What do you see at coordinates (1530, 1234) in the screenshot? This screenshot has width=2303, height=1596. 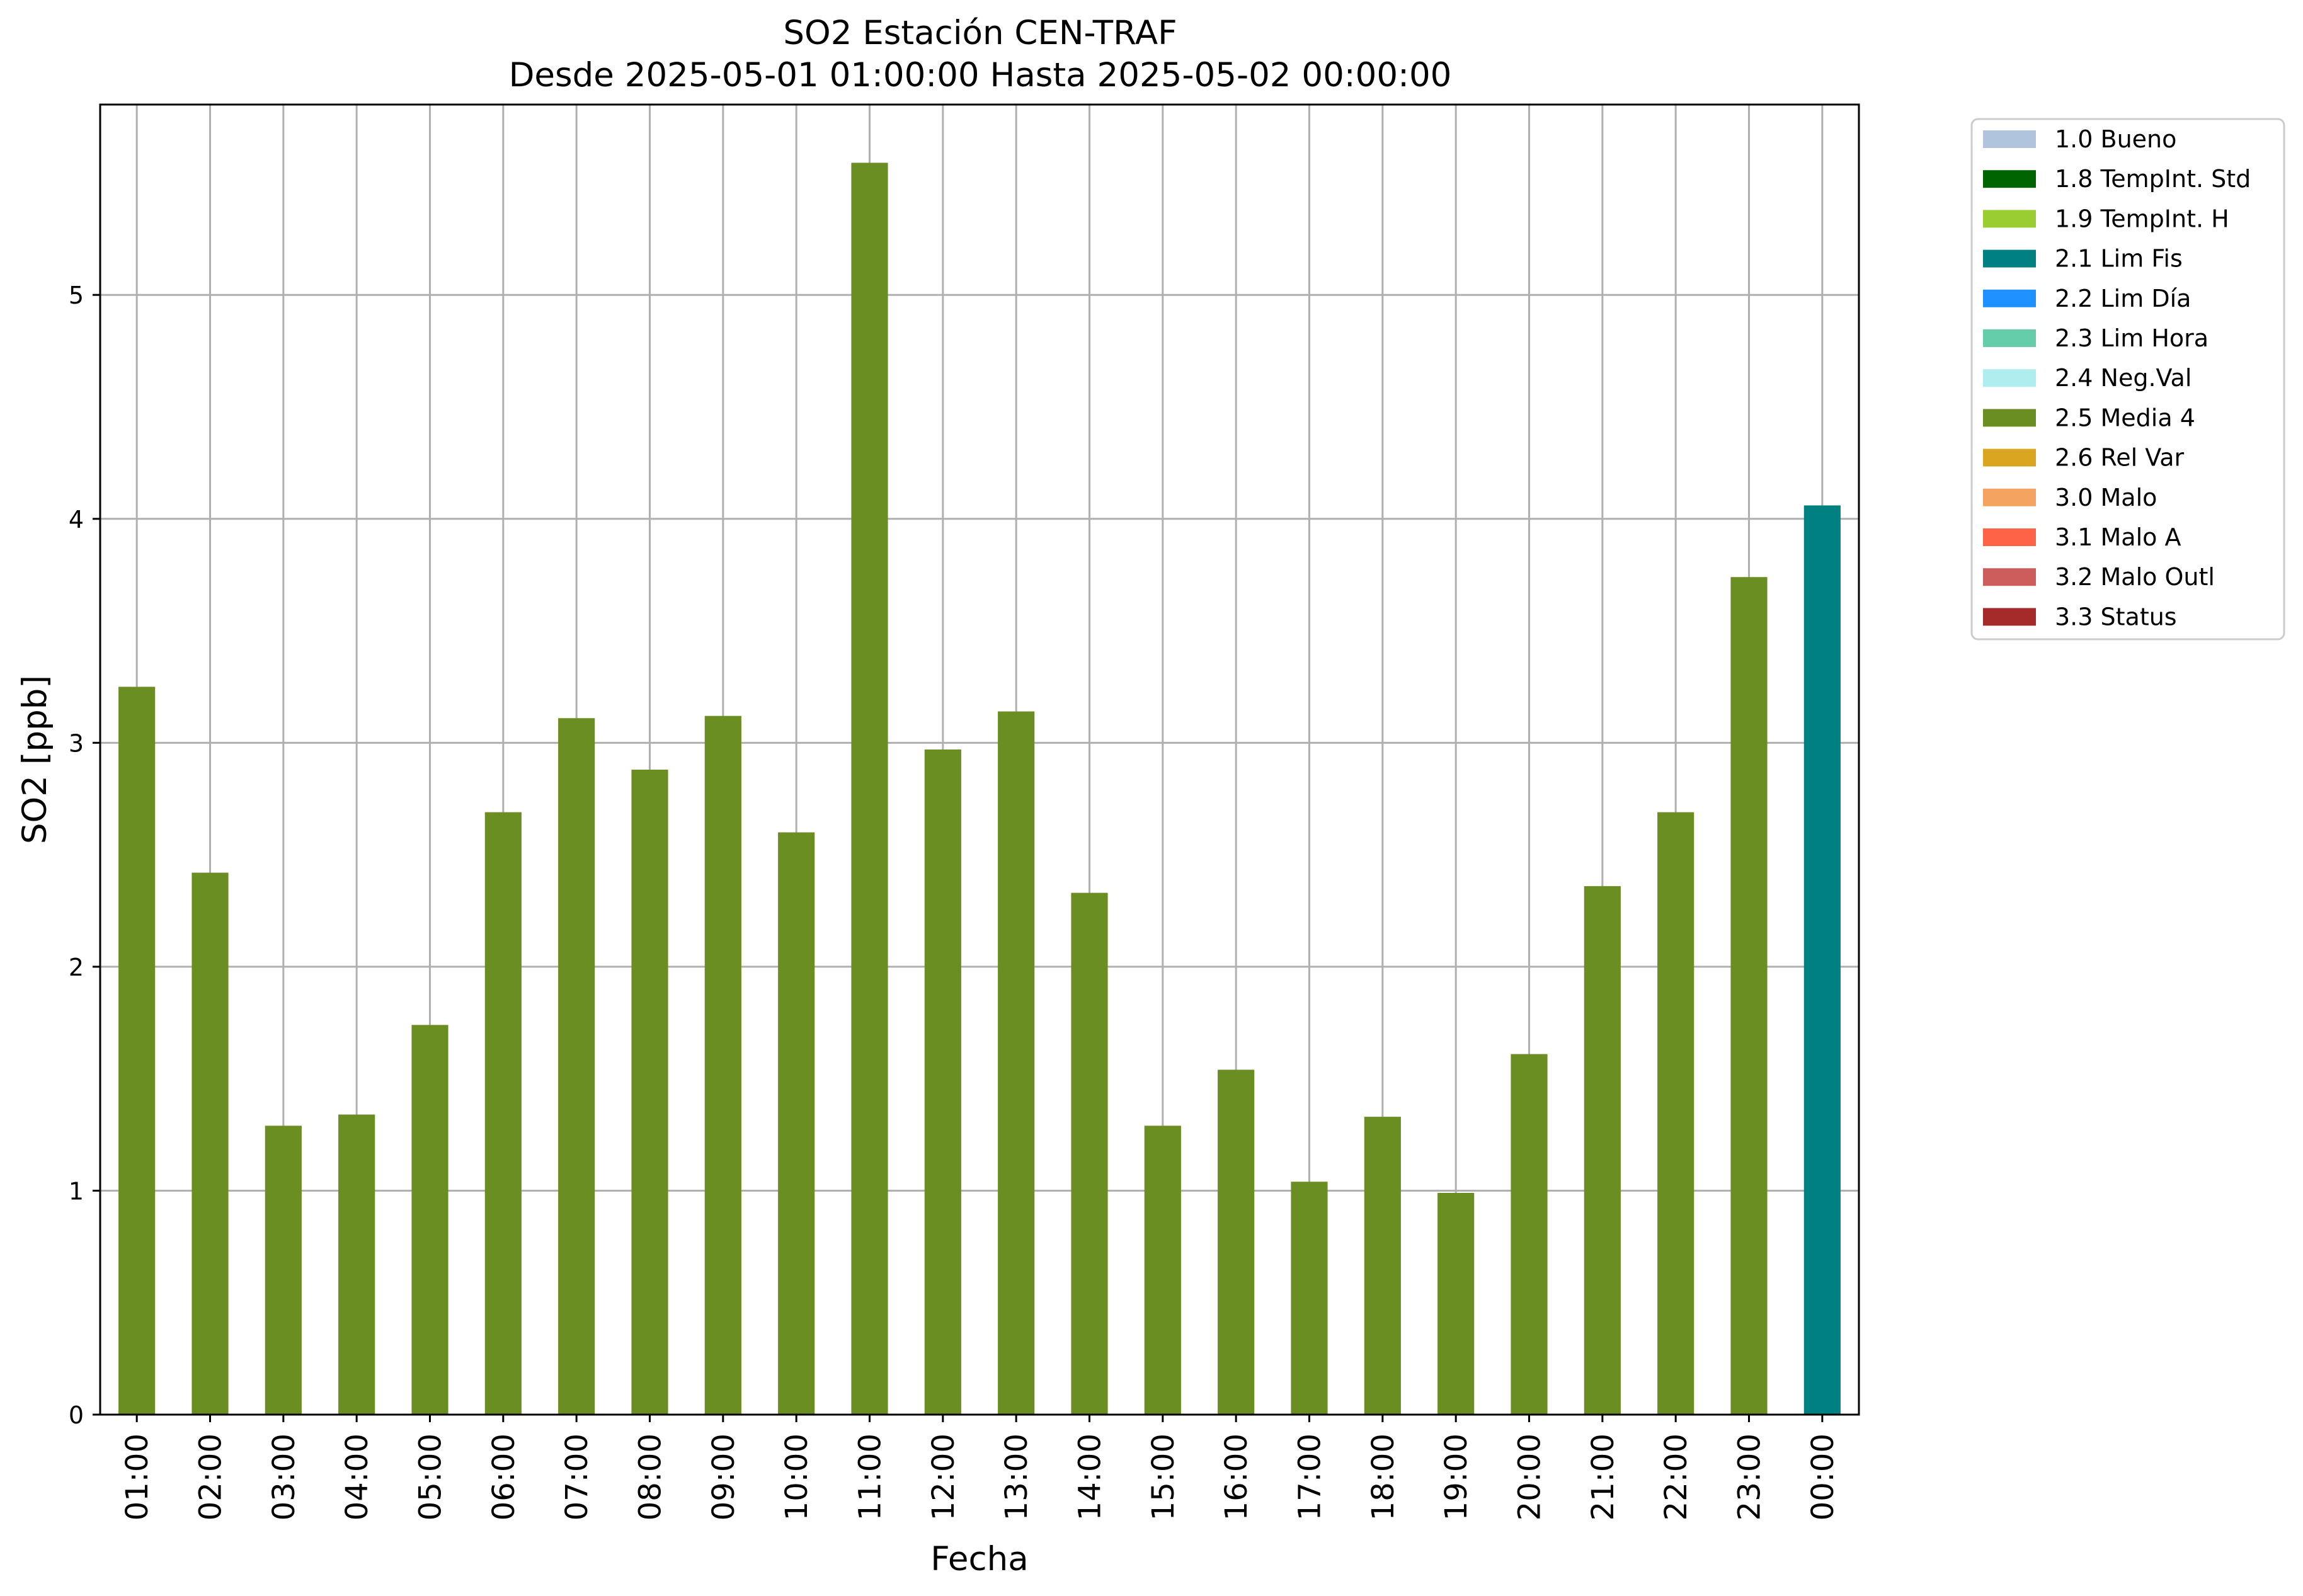 I see `bar-2000` at bounding box center [1530, 1234].